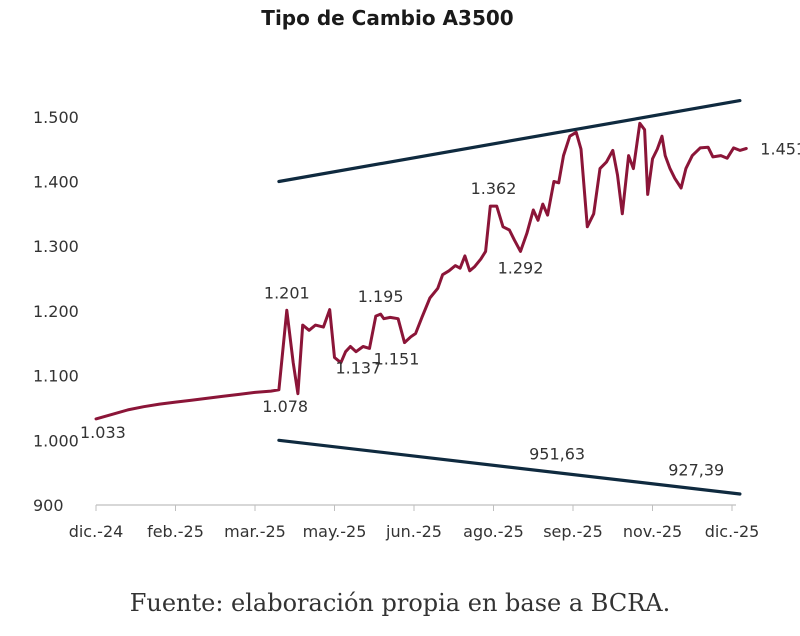  What do you see at coordinates (56, 311) in the screenshot?
I see `y-tick-label: 1.200` at bounding box center [56, 311].